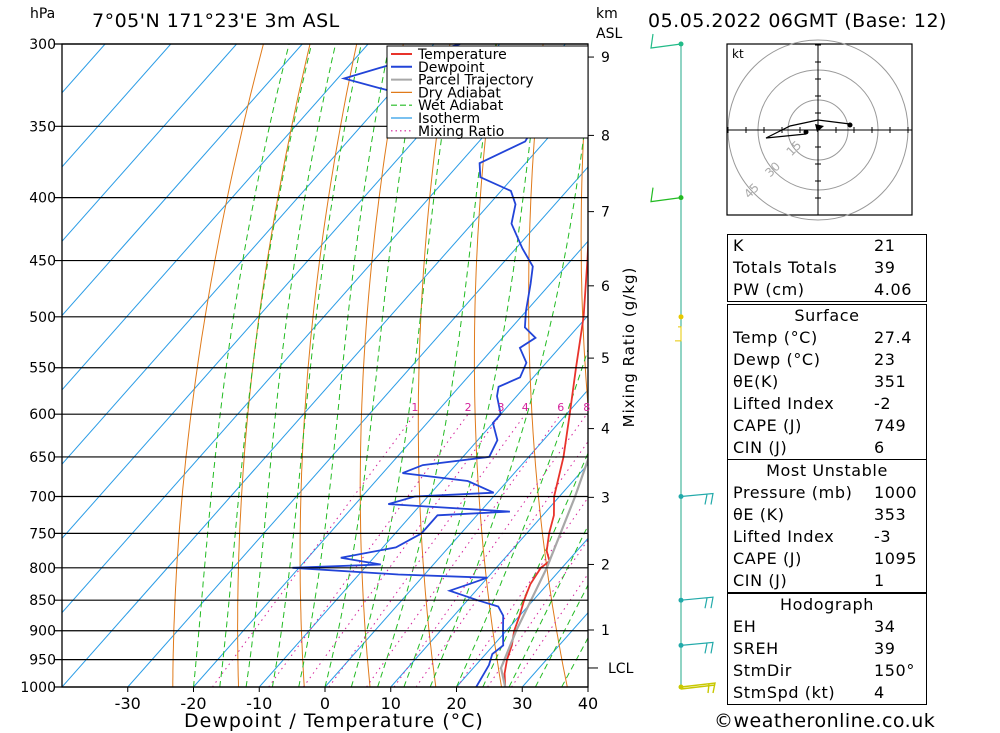  Describe the element at coordinates (42, 415) in the screenshot. I see `pressure-tick-label: 600` at that location.